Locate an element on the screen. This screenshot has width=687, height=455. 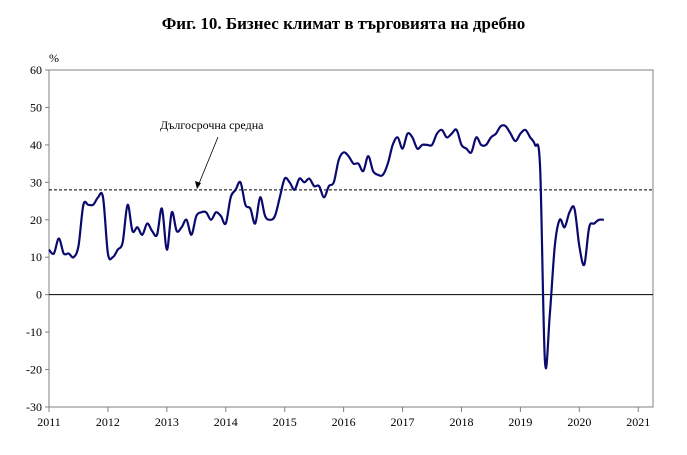
reference-arrow-shaft is located at coordinates (208, 161).